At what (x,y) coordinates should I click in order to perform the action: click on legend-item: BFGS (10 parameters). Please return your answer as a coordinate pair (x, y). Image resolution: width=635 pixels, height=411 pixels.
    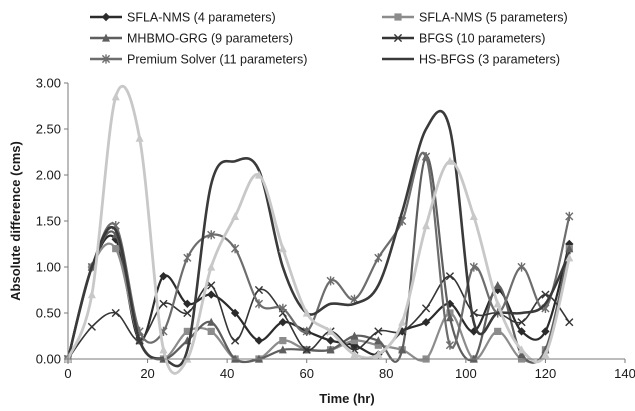
    Looking at the image, I should click on (463, 39).